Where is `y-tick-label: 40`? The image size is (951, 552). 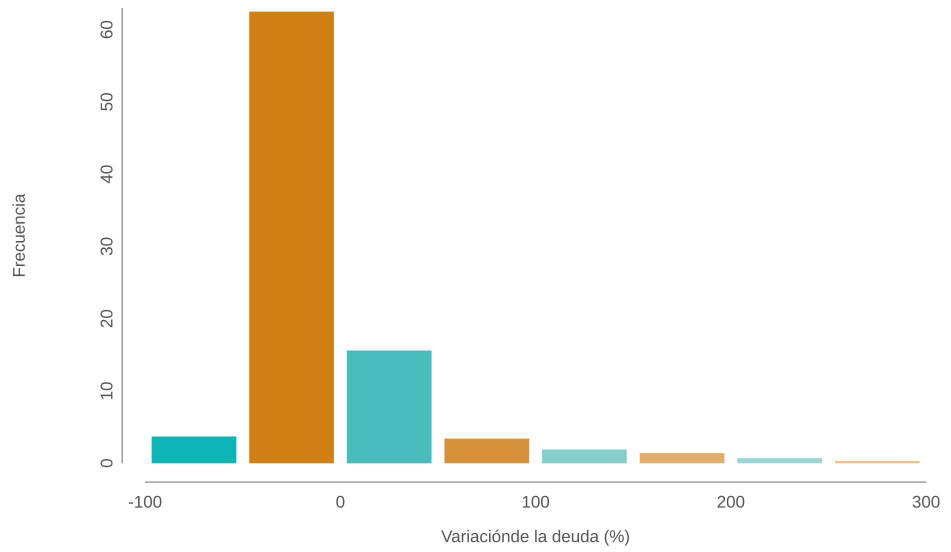 y-tick-label: 40 is located at coordinates (106, 175).